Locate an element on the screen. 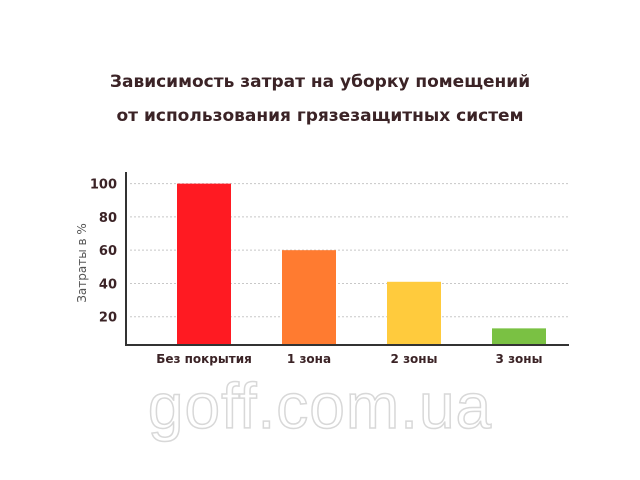  watermark: goff.com.ua is located at coordinates (320, 406).